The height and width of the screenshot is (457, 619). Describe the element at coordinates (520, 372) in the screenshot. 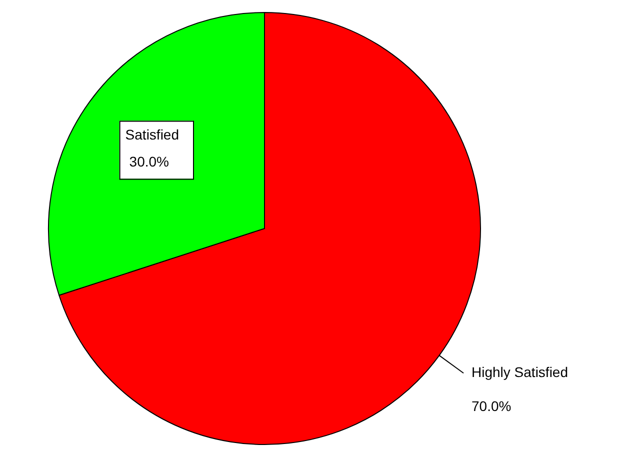

I see `slice-label: Highly Satisfied` at that location.